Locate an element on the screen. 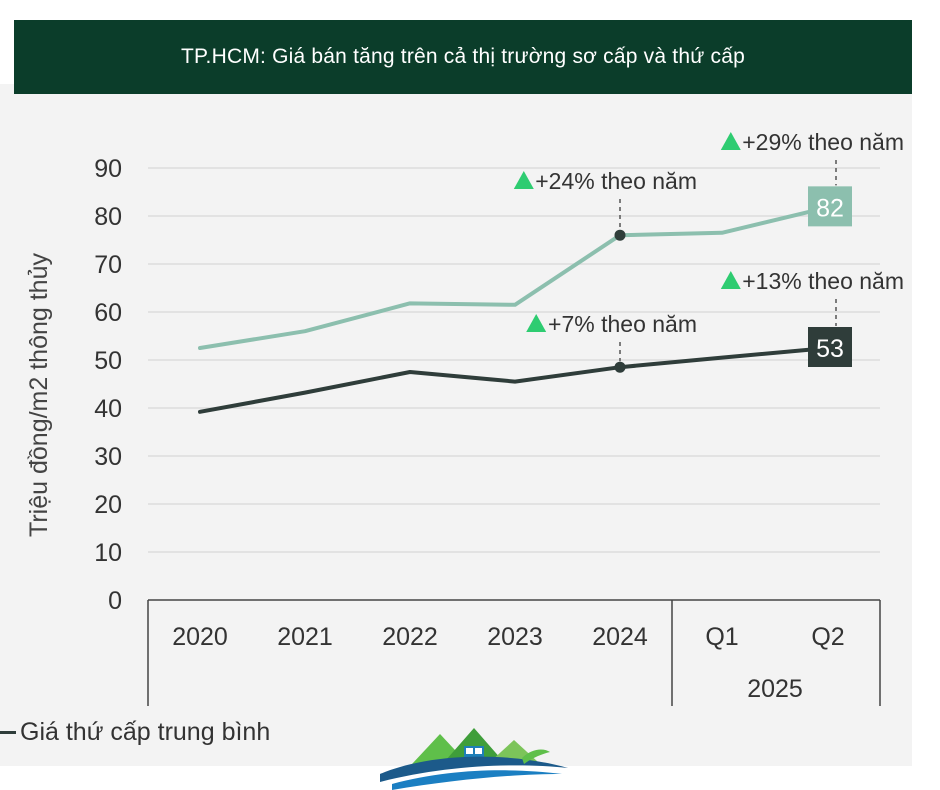 This screenshot has height=790, width=940. x-tick-label-2020: 2020 is located at coordinates (200, 637).